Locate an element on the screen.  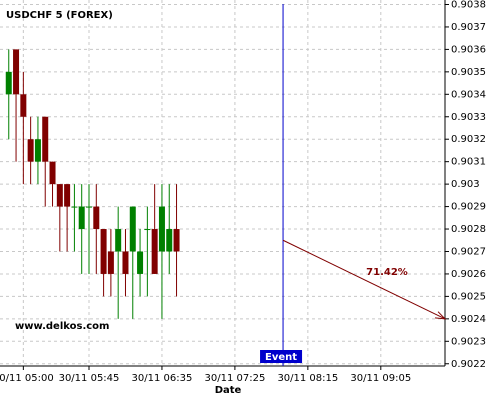
y-tick-label: 0.9025 is located at coordinates (468, 296).